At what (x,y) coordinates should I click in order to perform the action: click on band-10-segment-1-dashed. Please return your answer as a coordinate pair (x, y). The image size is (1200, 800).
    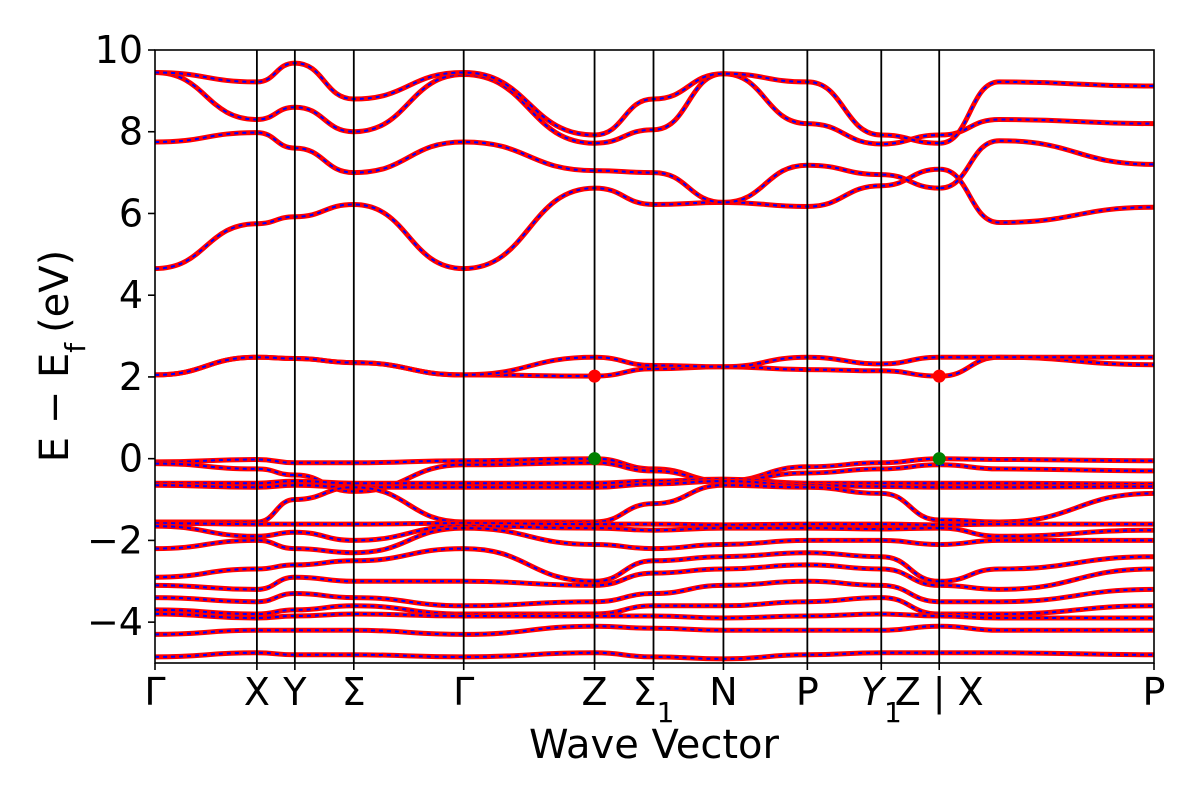
    Looking at the image, I should click on (1047, 508).